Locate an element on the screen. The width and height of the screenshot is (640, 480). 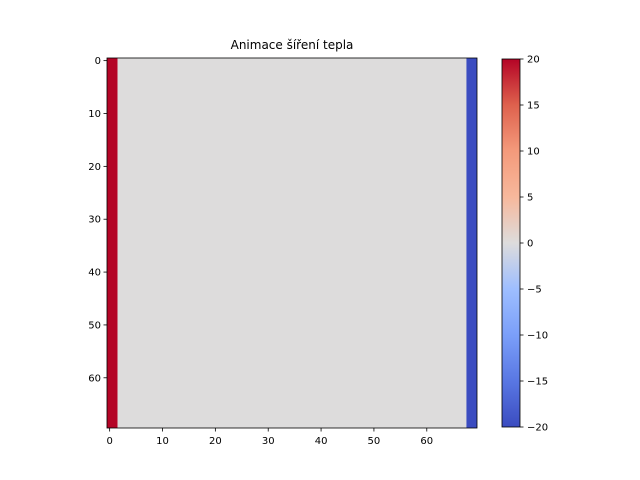
y-tick-label: 10 is located at coordinates (94, 114).